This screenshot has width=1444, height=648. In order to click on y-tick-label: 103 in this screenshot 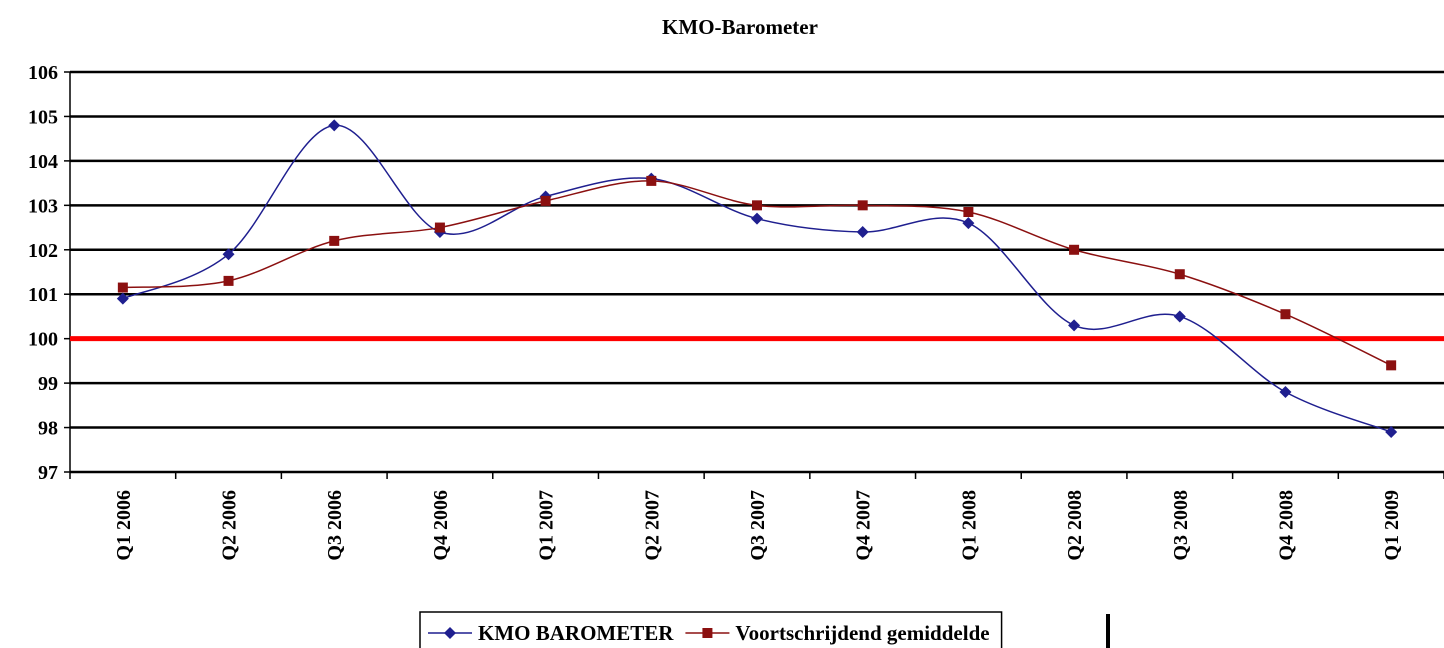, I will do `click(43, 206)`.